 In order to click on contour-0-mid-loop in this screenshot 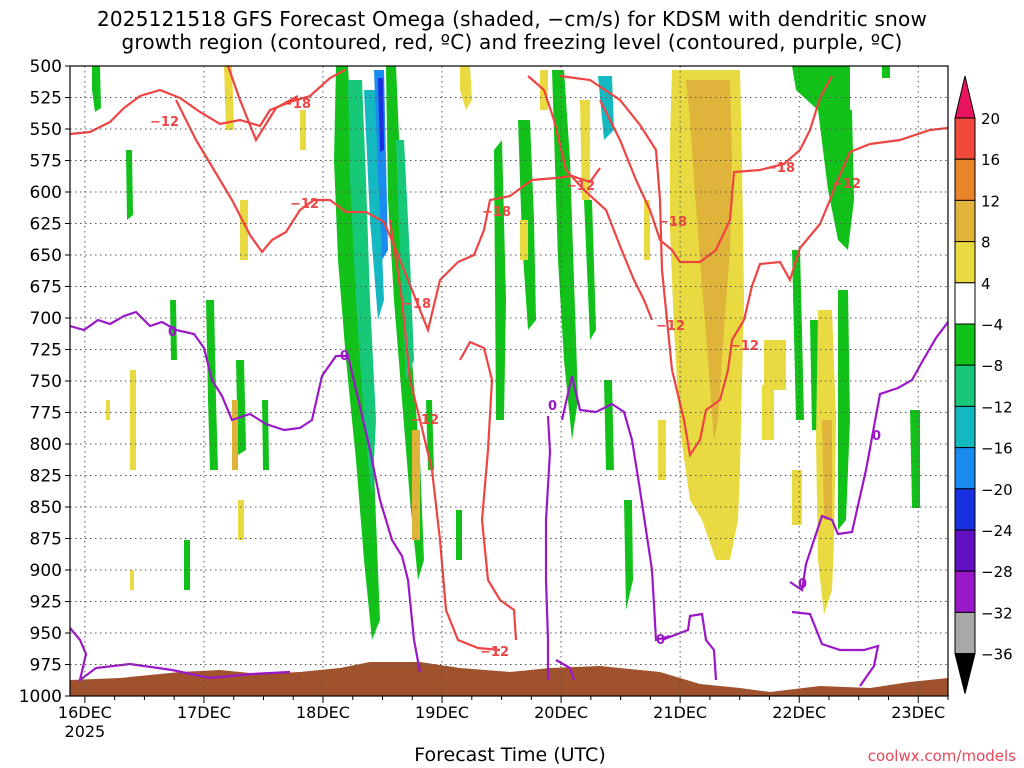, I will do `click(615, 508)`.